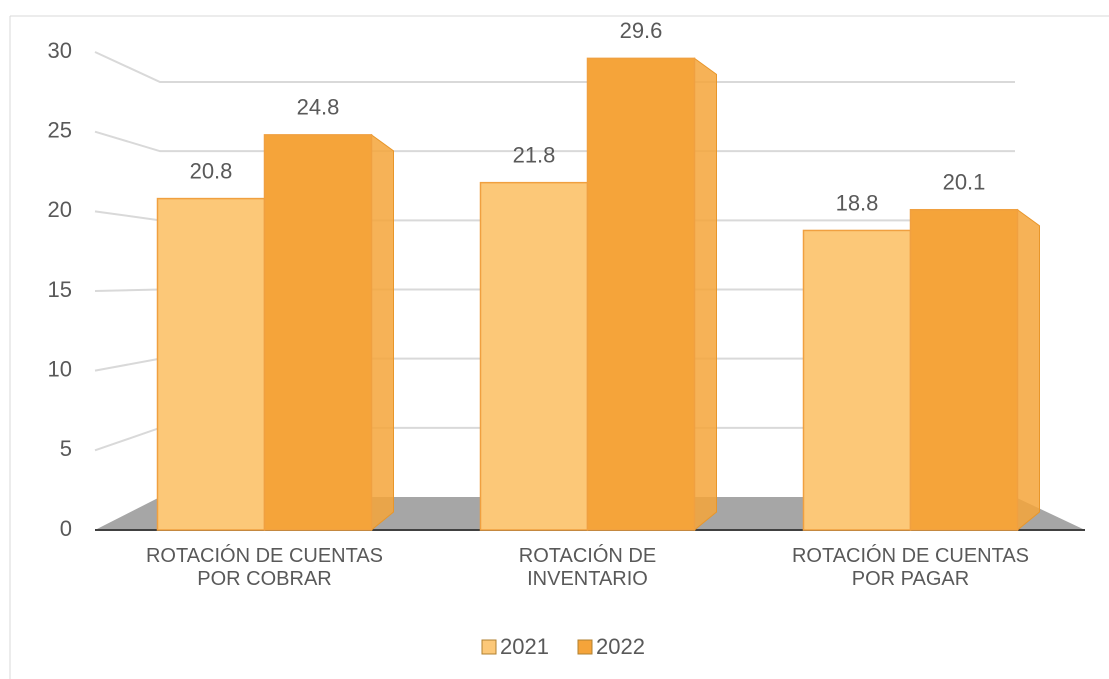 The width and height of the screenshot is (1109, 679). What do you see at coordinates (587, 567) in the screenshot?
I see `x-tick-label: ROTACIÓN DE INVENTARIO` at bounding box center [587, 567].